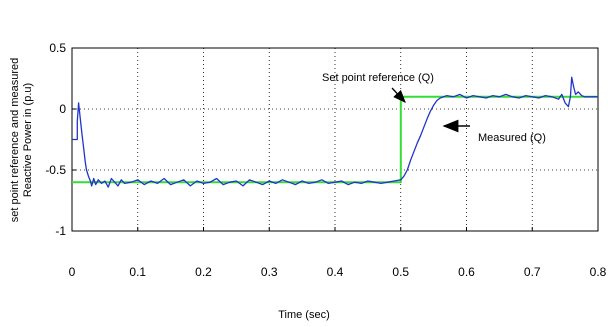  What do you see at coordinates (378, 78) in the screenshot?
I see `annotation-setpoint-label: Set point reference (Q)` at bounding box center [378, 78].